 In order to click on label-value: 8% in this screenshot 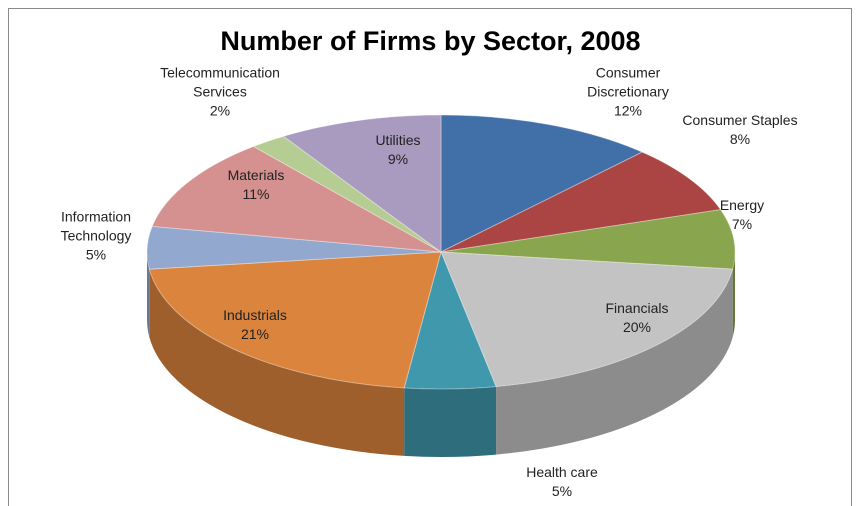, I will do `click(740, 139)`.